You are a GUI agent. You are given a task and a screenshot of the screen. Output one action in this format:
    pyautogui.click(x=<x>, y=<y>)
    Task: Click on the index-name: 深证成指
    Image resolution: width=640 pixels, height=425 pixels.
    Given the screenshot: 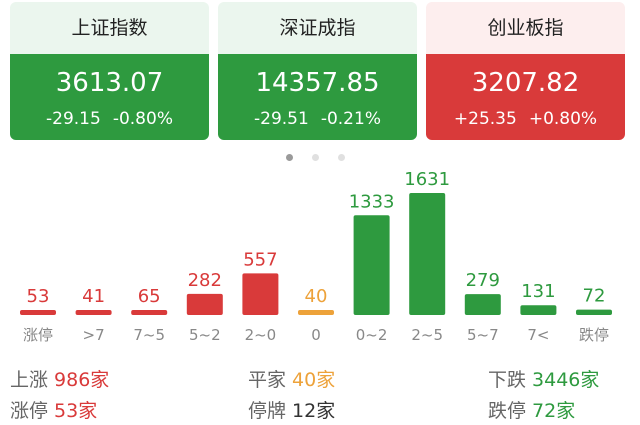 What is the action you would take?
    pyautogui.click(x=317, y=28)
    